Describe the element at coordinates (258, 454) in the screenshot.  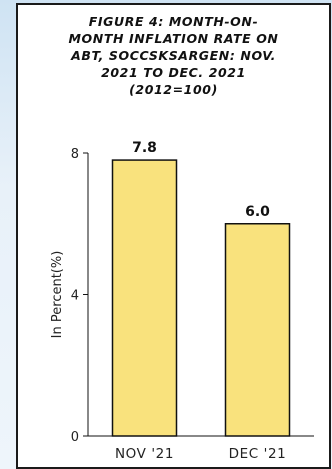
I see `x-category-label: DEC '21` at that location.